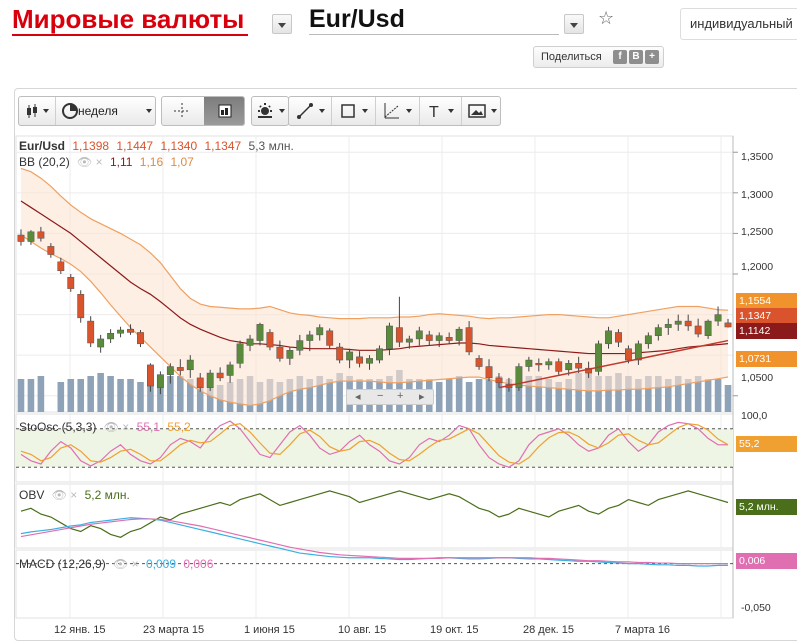  What do you see at coordinates (606, 18) in the screenshot?
I see `favorite-star-icon: ☆` at bounding box center [606, 18].